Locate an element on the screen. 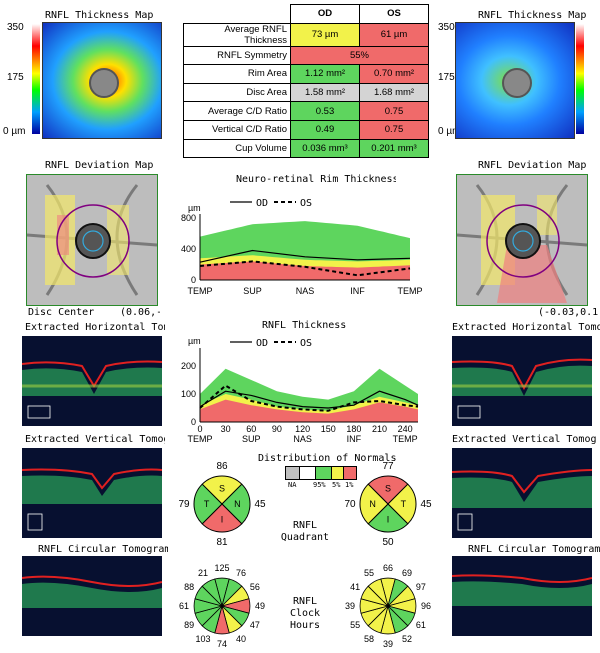 This screenshot has height=653, width=600. os-optic-disc is located at coordinates (517, 83).